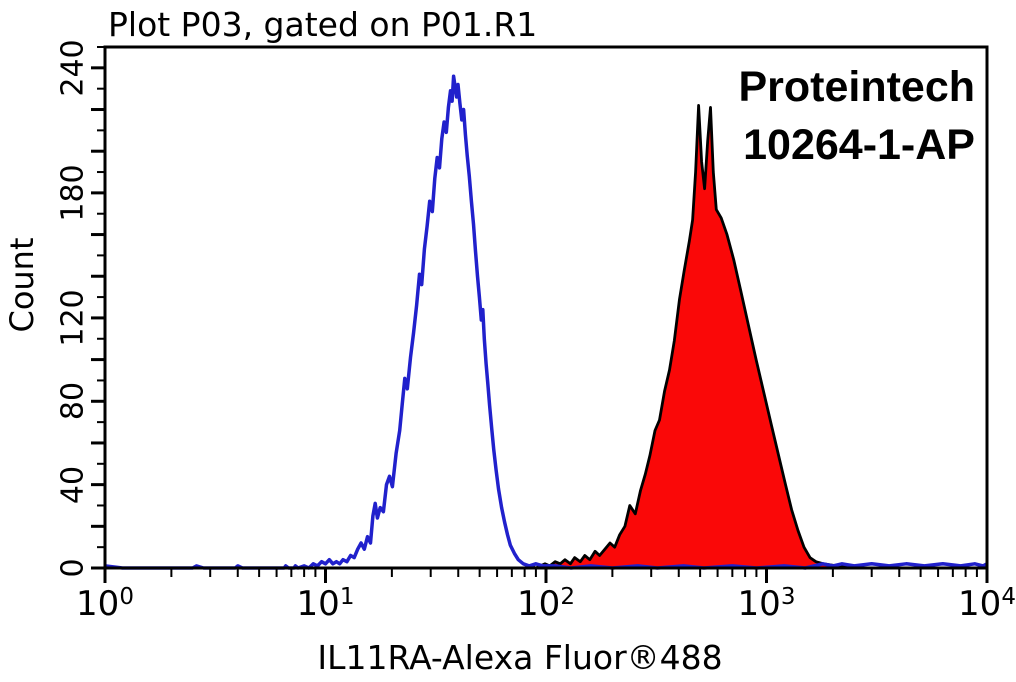 This screenshot has height=682, width=1016. I want to click on x-tick-label: 10⁰, so click(105, 604).